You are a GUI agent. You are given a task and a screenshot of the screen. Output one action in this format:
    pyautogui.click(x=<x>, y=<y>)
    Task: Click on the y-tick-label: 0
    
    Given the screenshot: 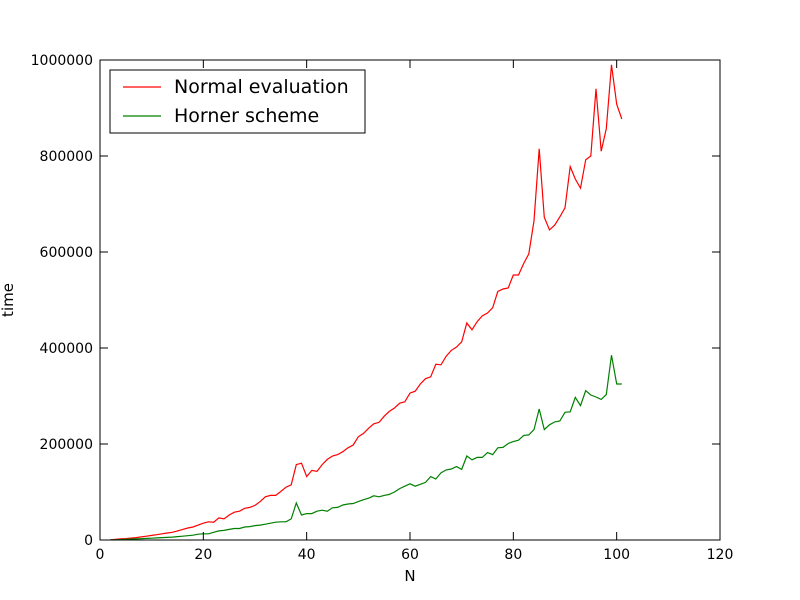 What is the action you would take?
    pyautogui.click(x=88, y=541)
    